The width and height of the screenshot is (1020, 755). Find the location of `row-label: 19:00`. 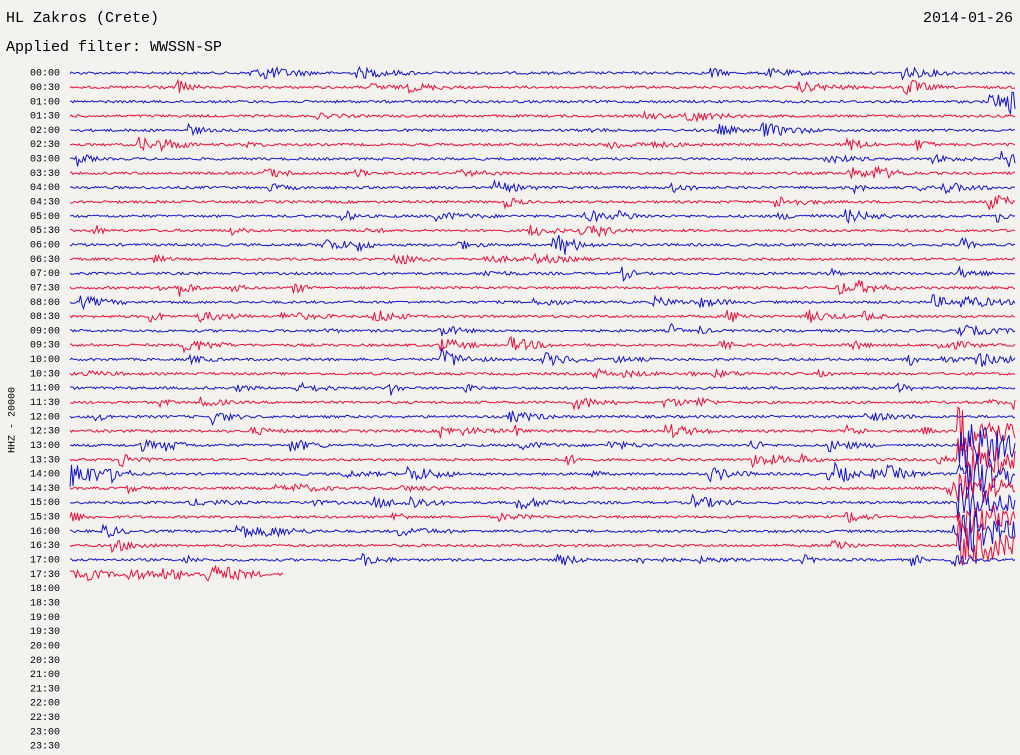

row-label: 19:00 is located at coordinates (45, 618).